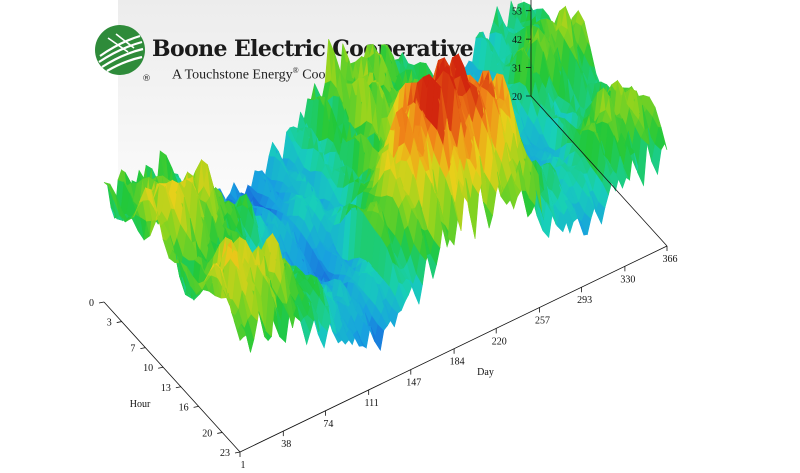 The width and height of the screenshot is (800, 473). Describe the element at coordinates (584, 300) in the screenshot. I see `day-tick-label: 293` at that location.